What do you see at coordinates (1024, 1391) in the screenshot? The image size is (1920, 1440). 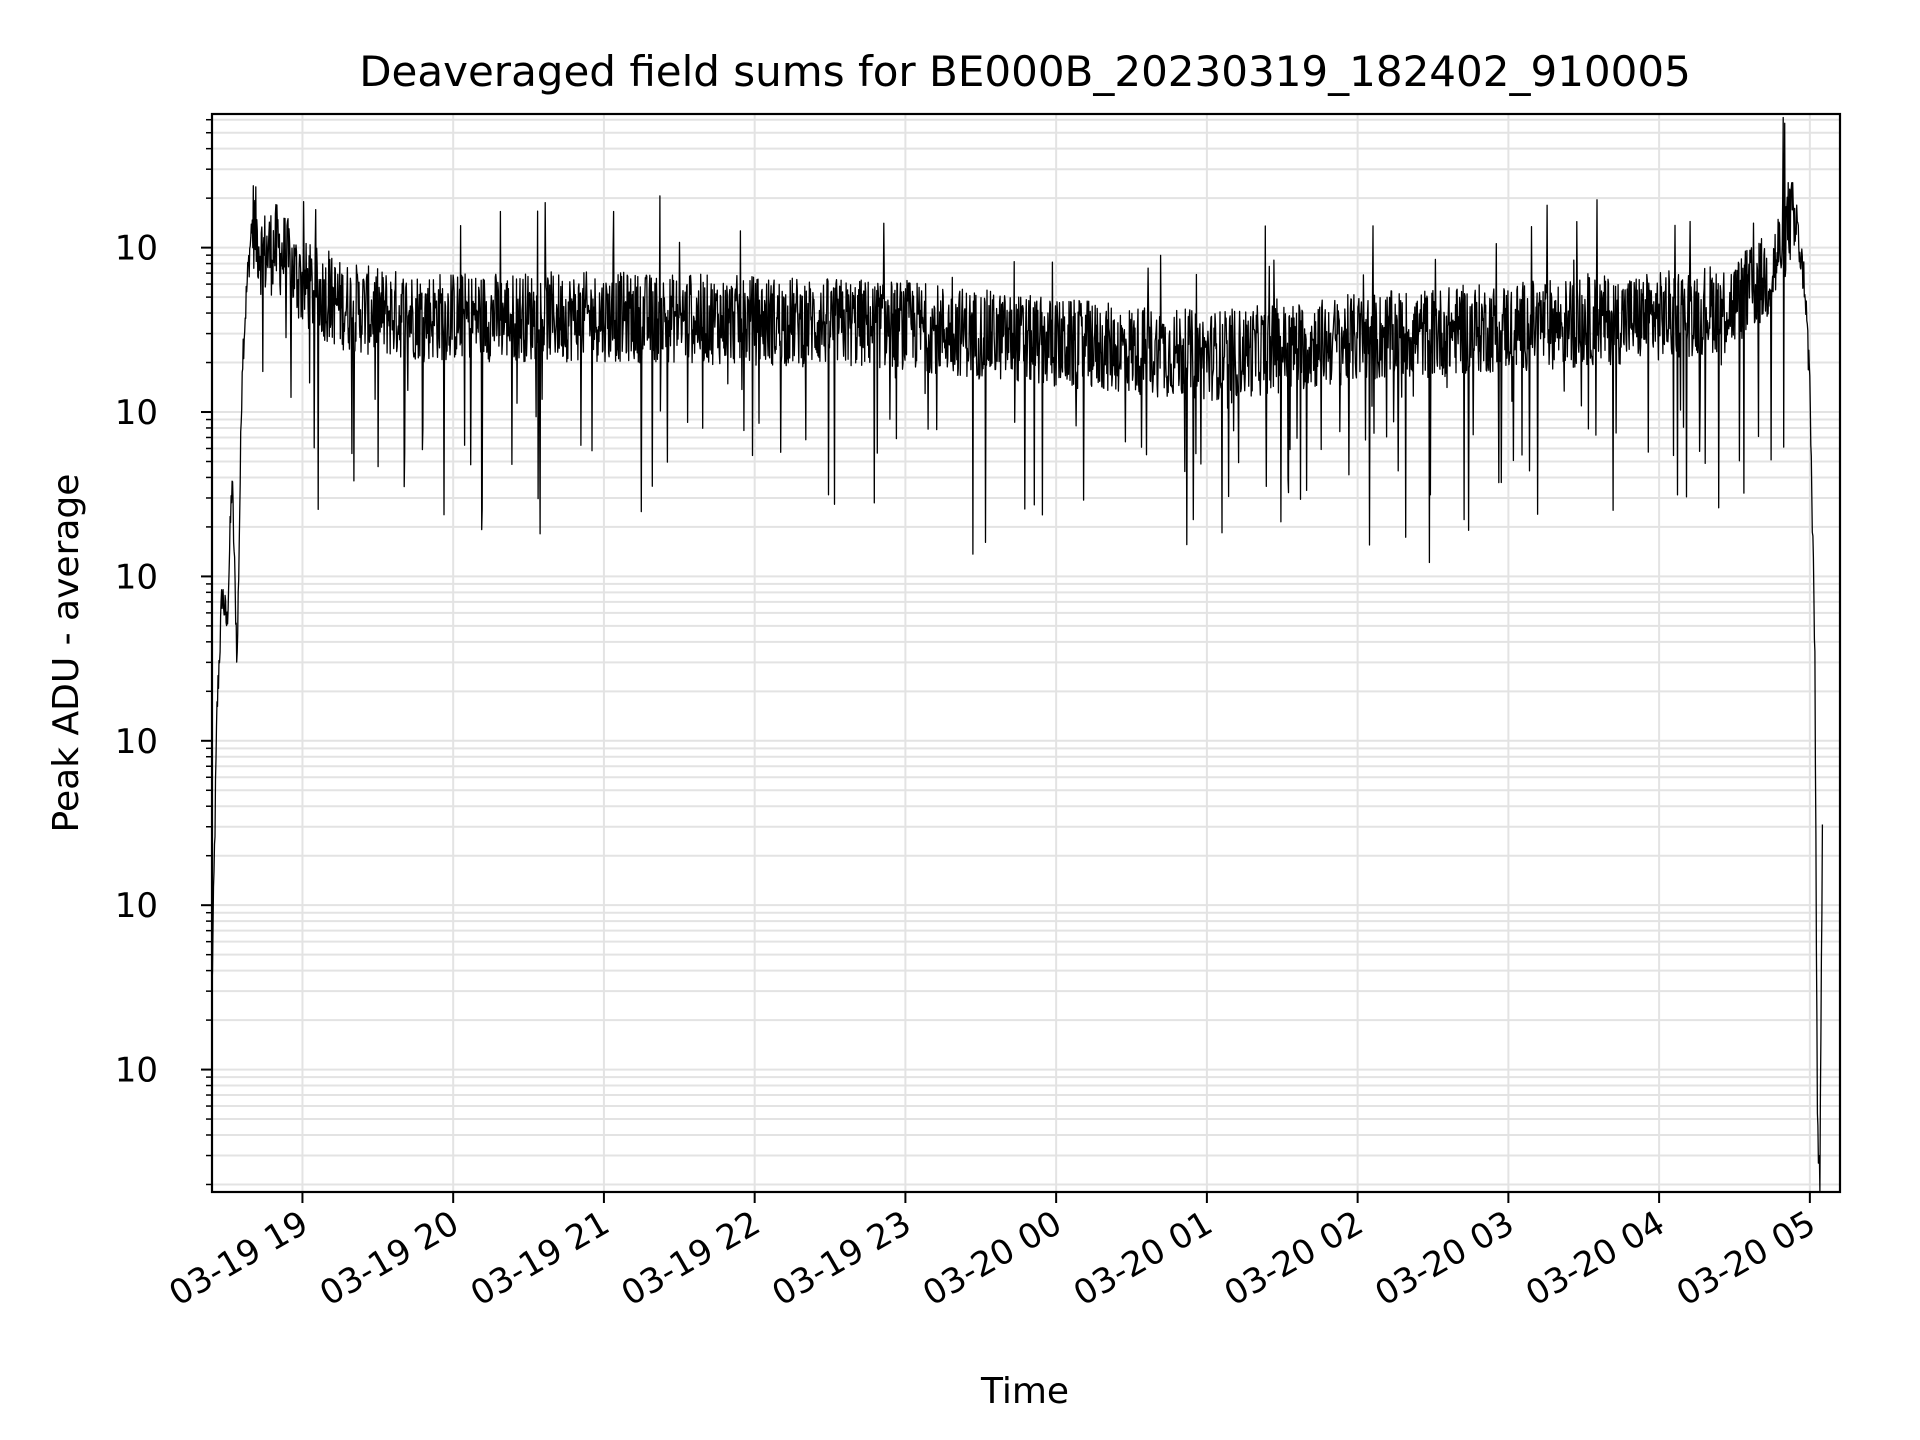 I see `x-axis-label: Time` at bounding box center [1024, 1391].